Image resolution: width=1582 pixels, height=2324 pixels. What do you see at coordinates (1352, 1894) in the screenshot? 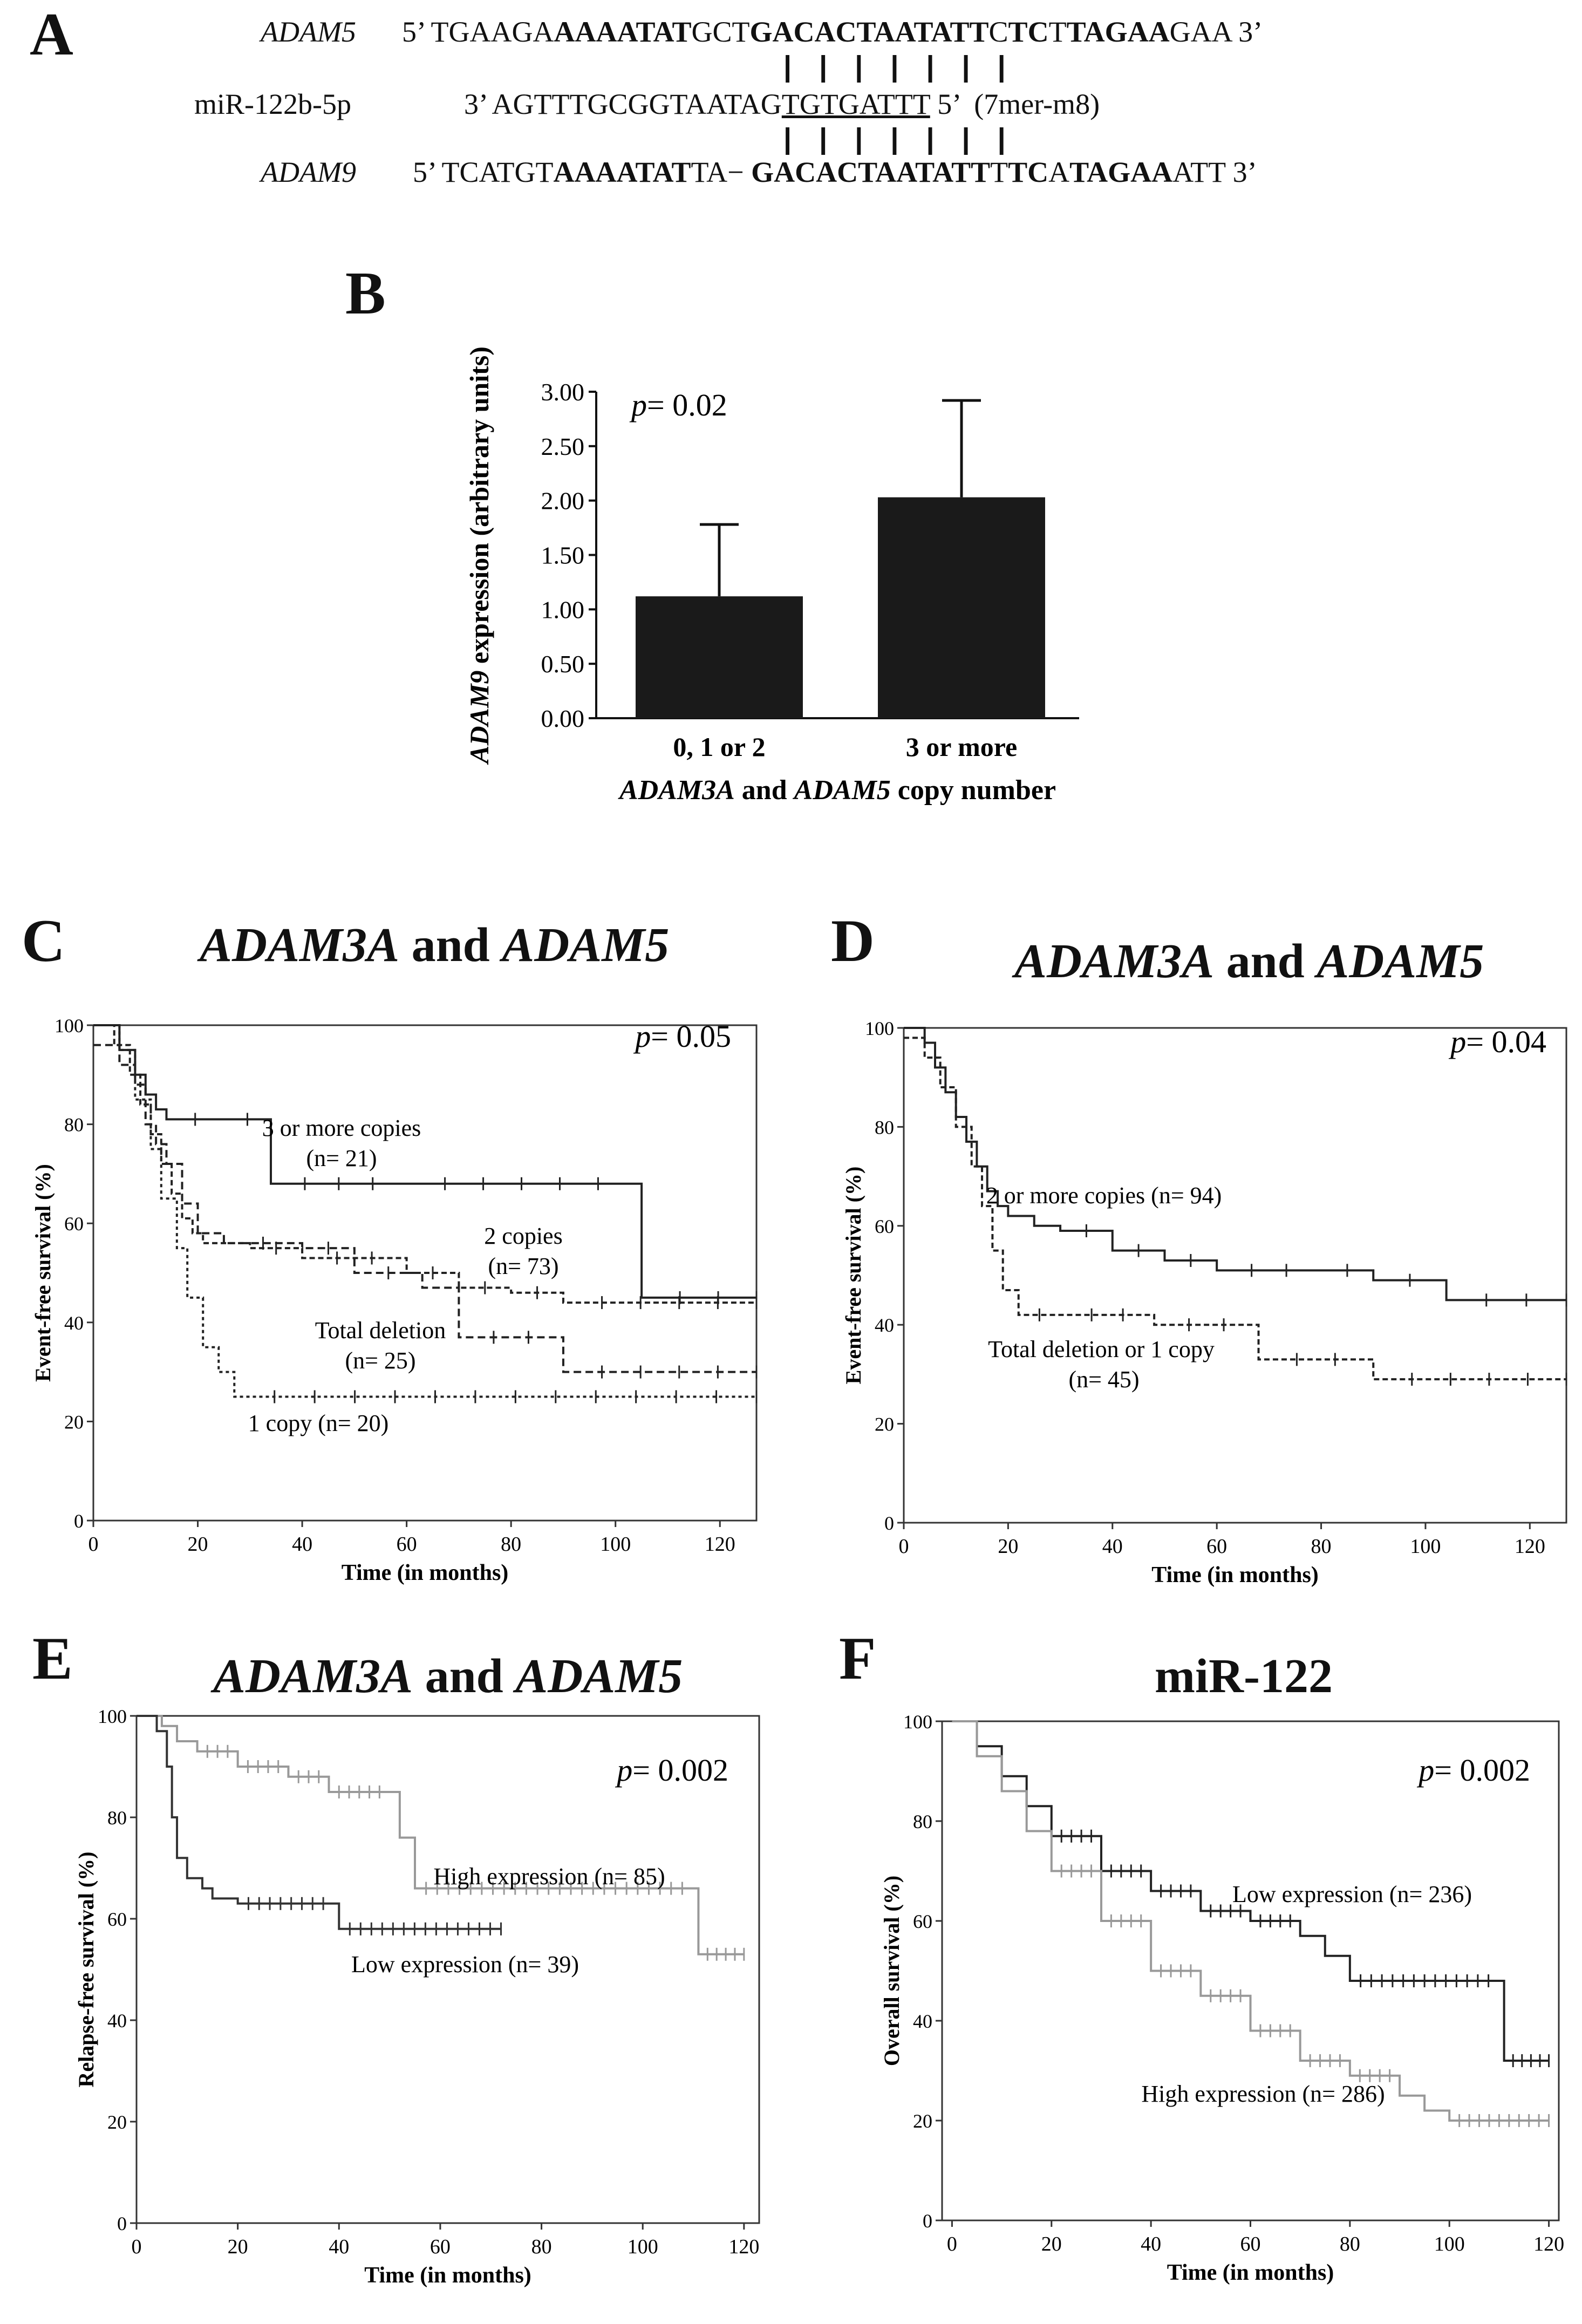
I see `series-label: Low expression (n= 236)` at bounding box center [1352, 1894].